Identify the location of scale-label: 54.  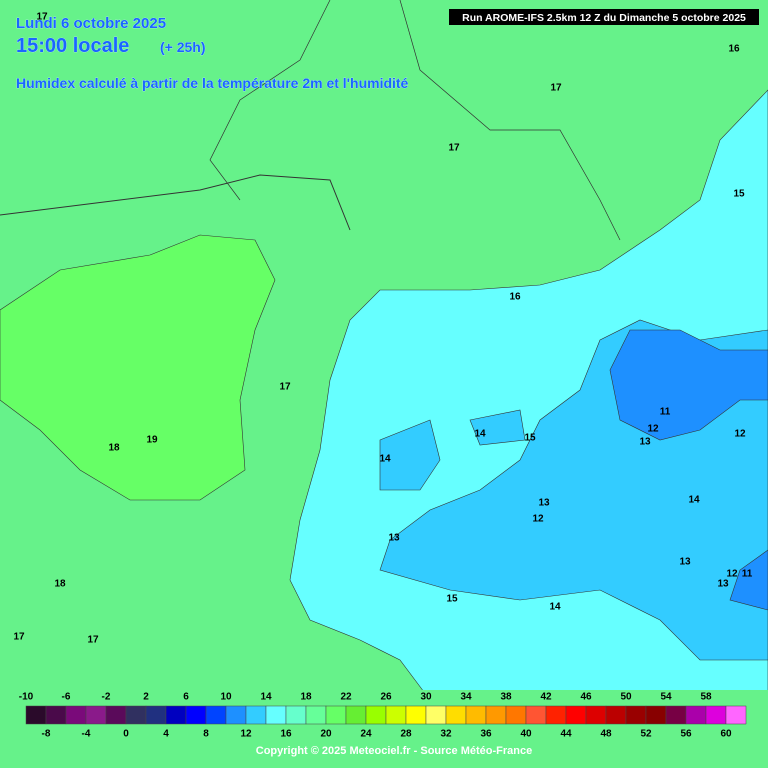
(666, 697).